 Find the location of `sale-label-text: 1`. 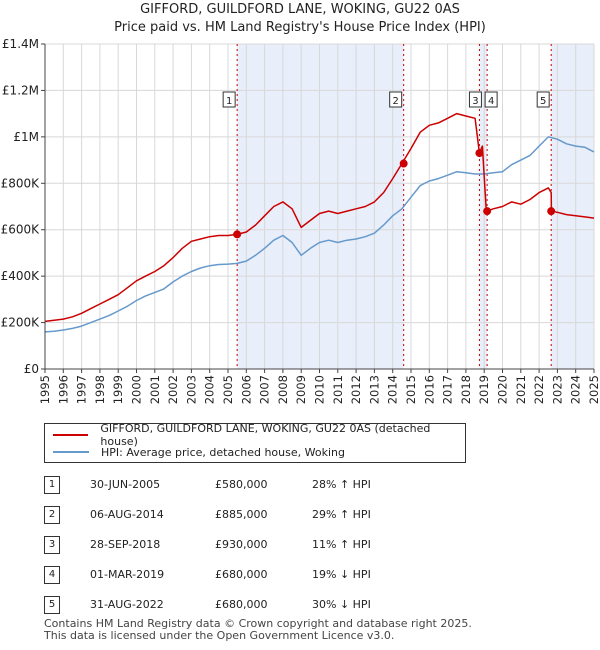

sale-label-text: 1 is located at coordinates (229, 101).